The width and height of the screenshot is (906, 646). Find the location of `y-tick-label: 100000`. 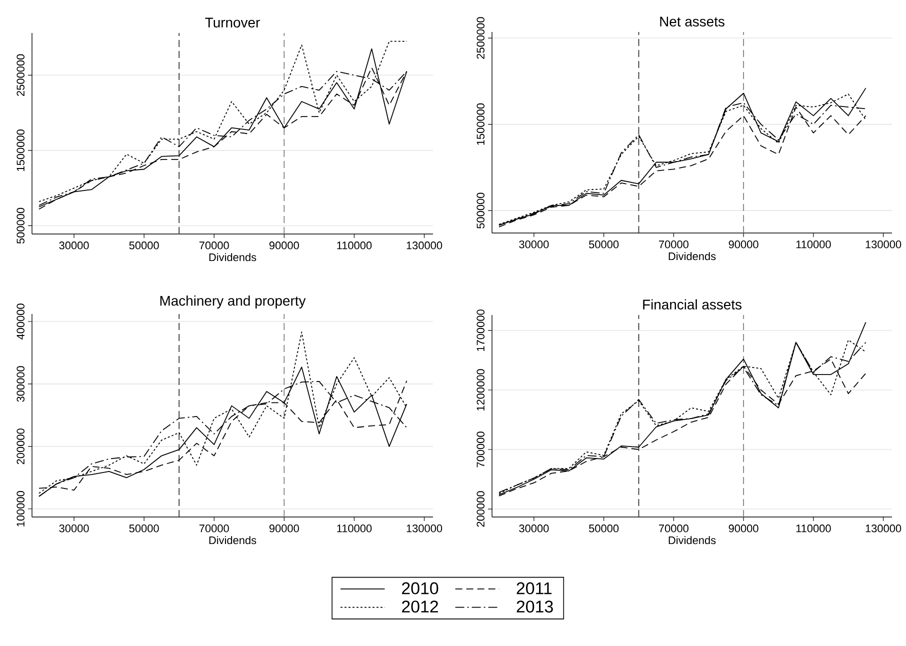

y-tick-label: 100000 is located at coordinates (20, 508).